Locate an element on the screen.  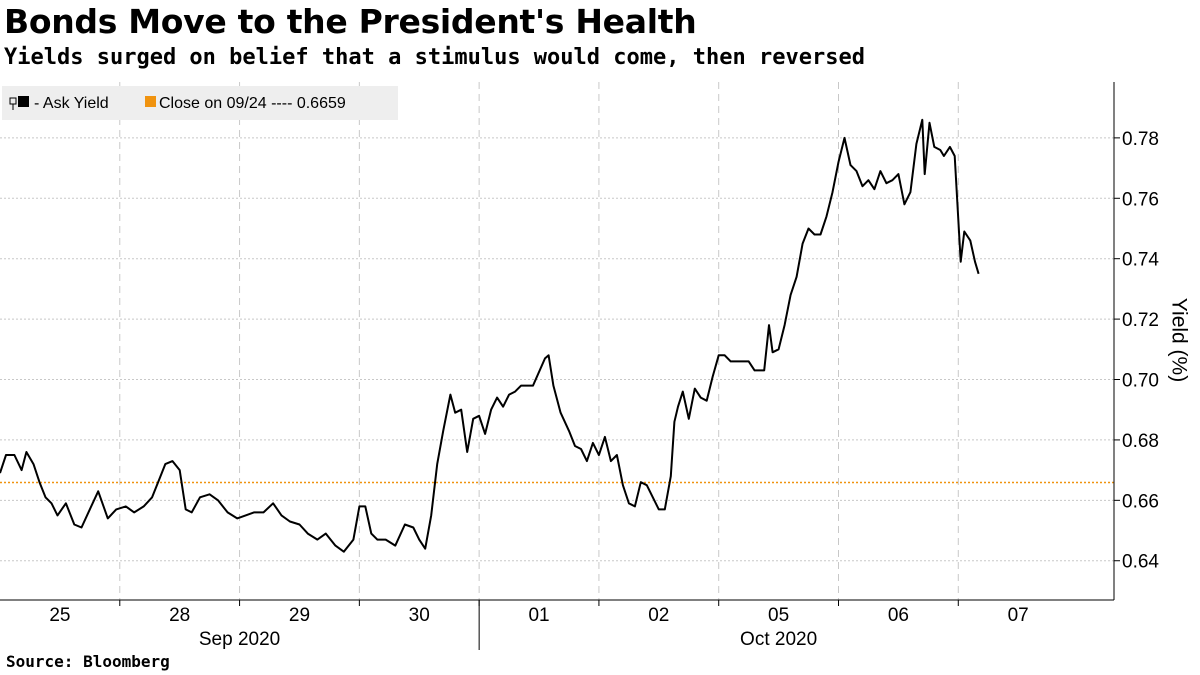
month-label: Sep 2020 is located at coordinates (239, 639).